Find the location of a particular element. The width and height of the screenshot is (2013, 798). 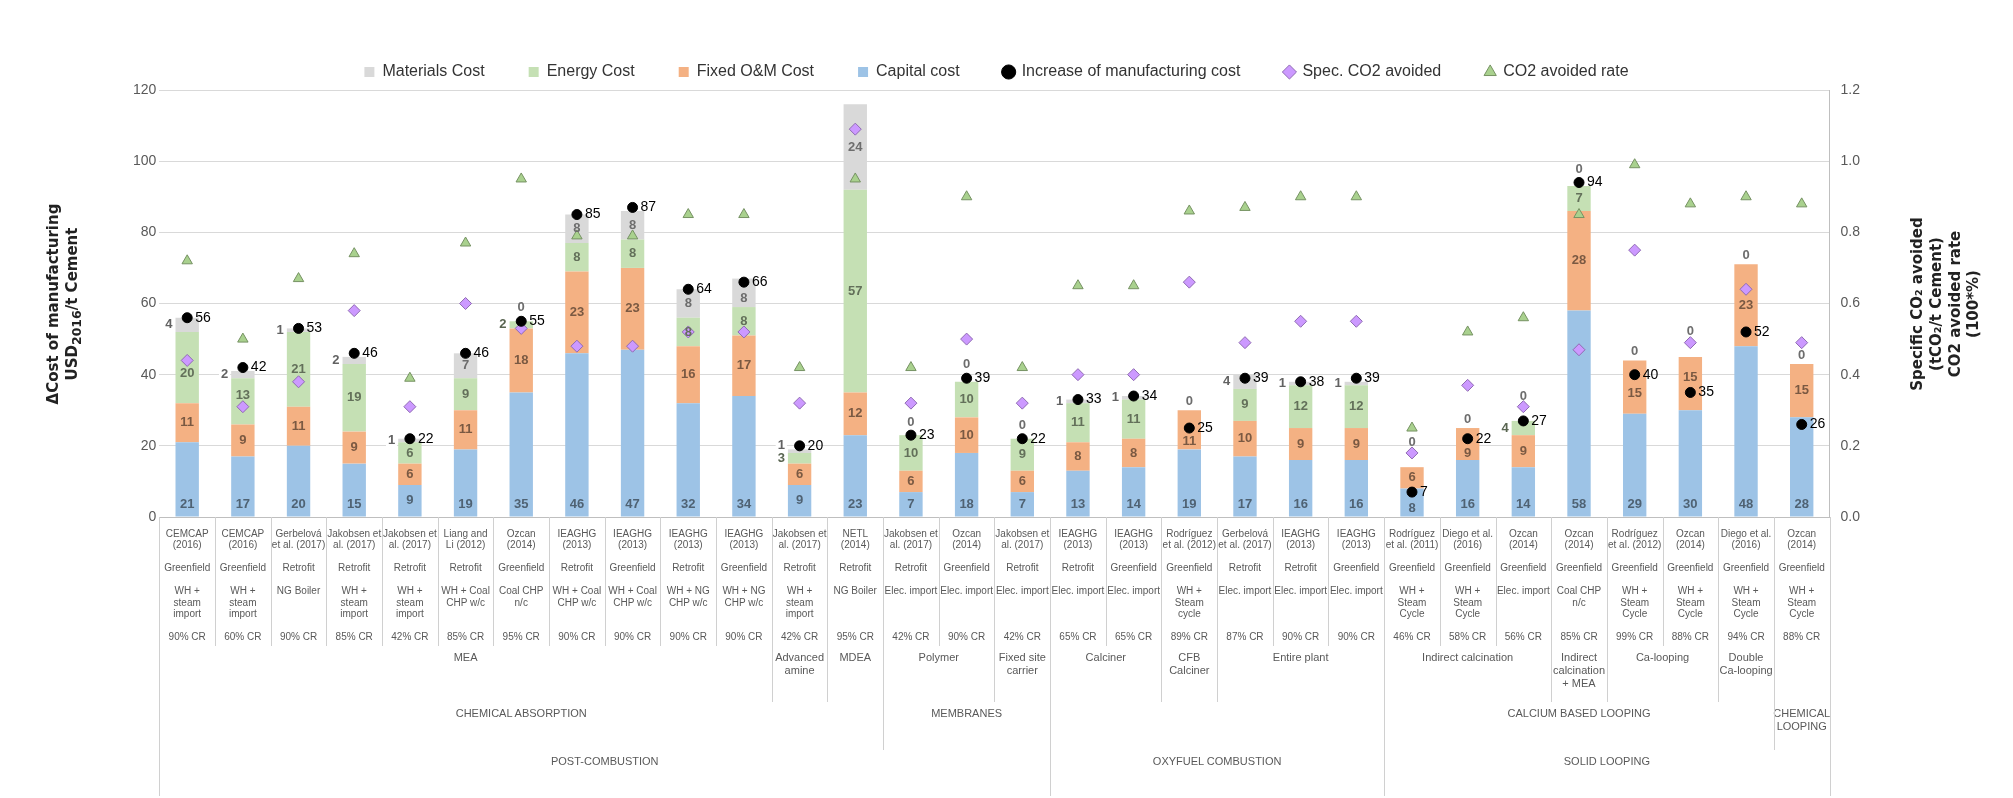

data-label: 21 is located at coordinates (187, 504).